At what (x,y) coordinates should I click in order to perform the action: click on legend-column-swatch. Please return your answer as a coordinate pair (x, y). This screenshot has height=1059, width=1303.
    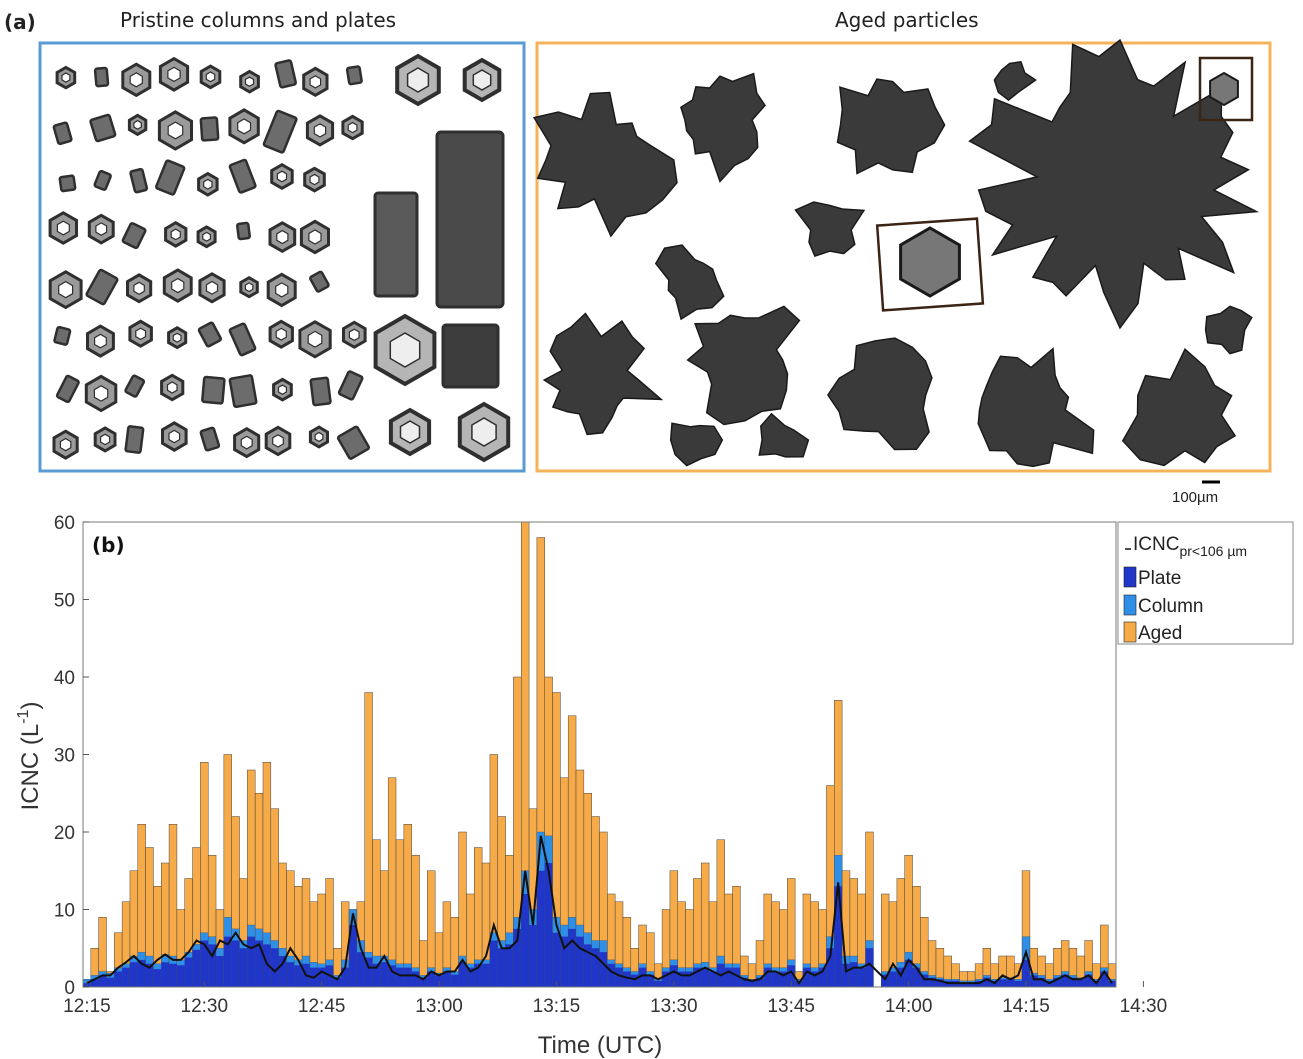
    Looking at the image, I should click on (1130, 605).